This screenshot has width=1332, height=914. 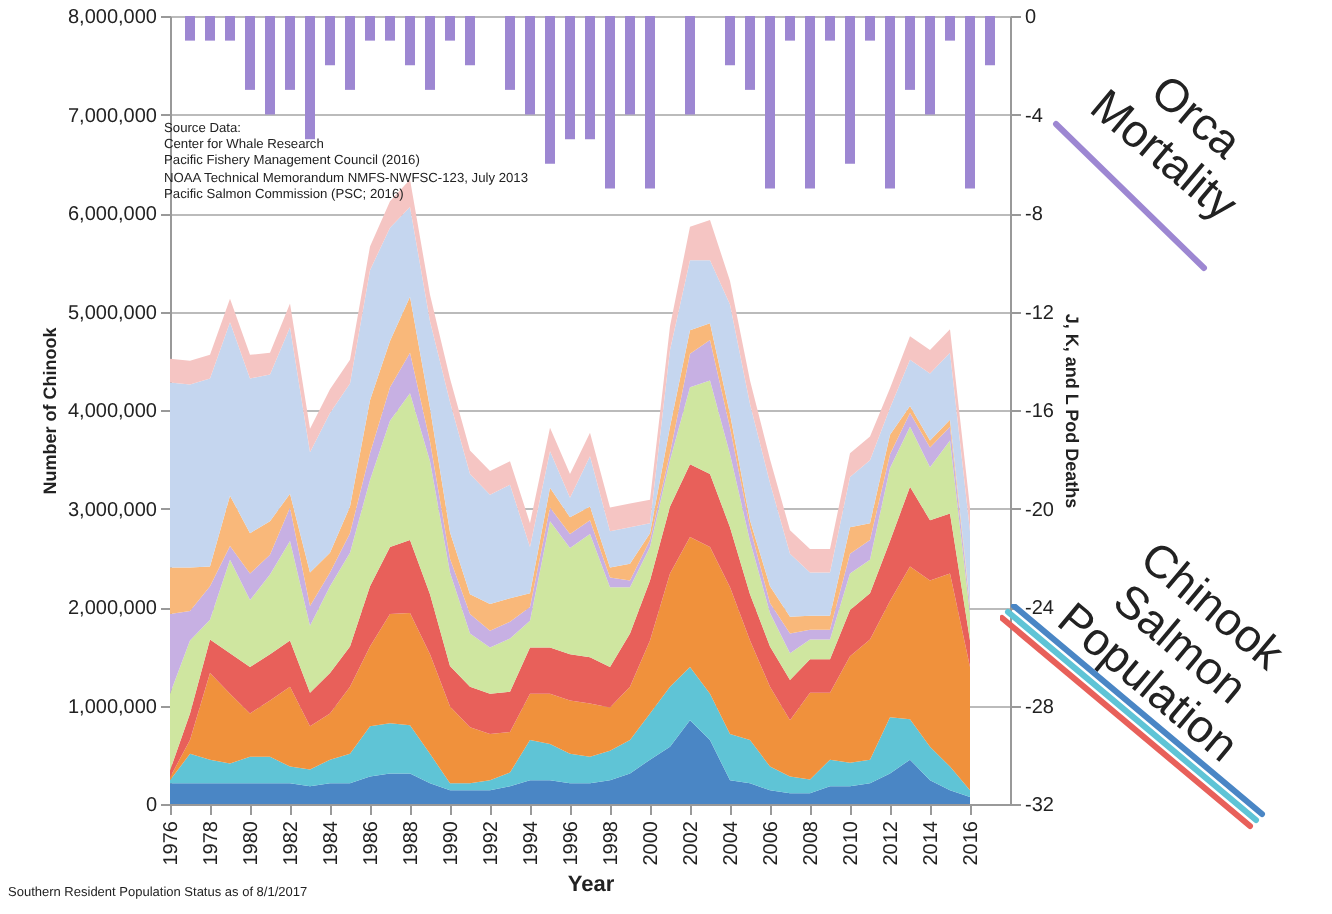 What do you see at coordinates (212, 843) in the screenshot?
I see `x-tick-label: 1978` at bounding box center [212, 843].